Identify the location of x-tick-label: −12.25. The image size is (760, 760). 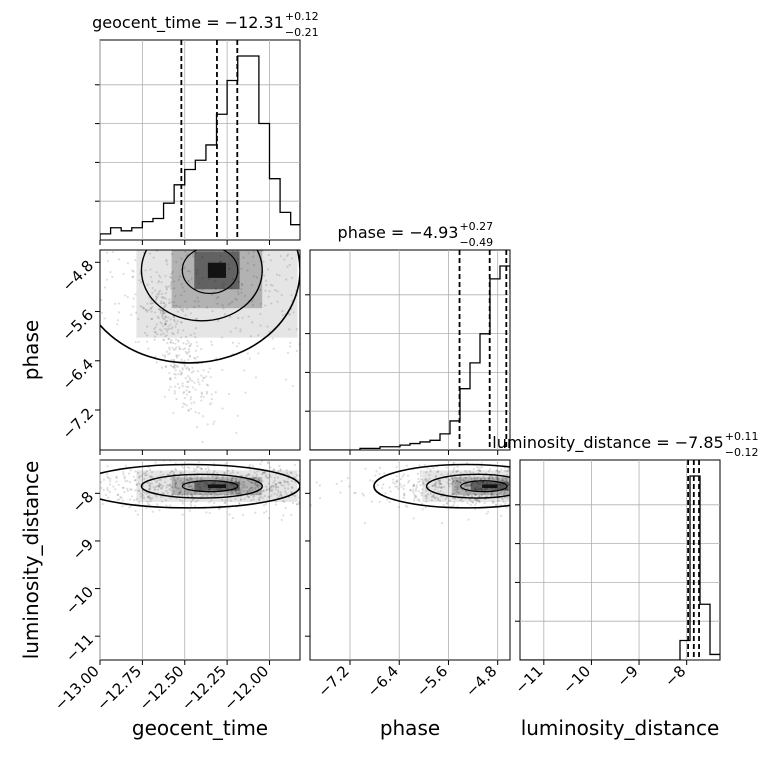
(204, 688).